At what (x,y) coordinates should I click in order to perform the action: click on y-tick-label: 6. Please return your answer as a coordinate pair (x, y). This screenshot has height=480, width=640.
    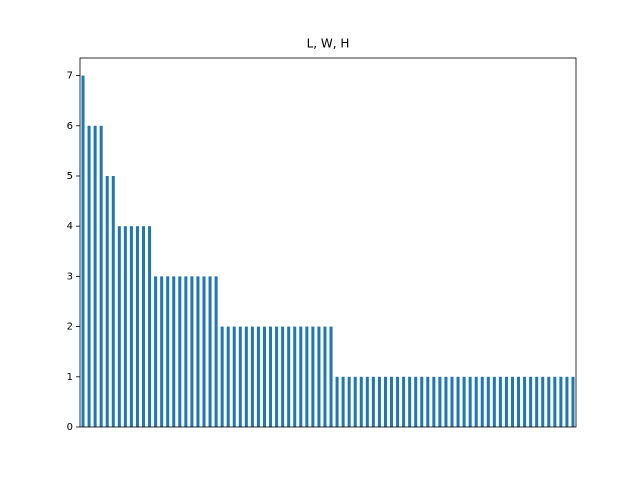
    Looking at the image, I should click on (70, 126).